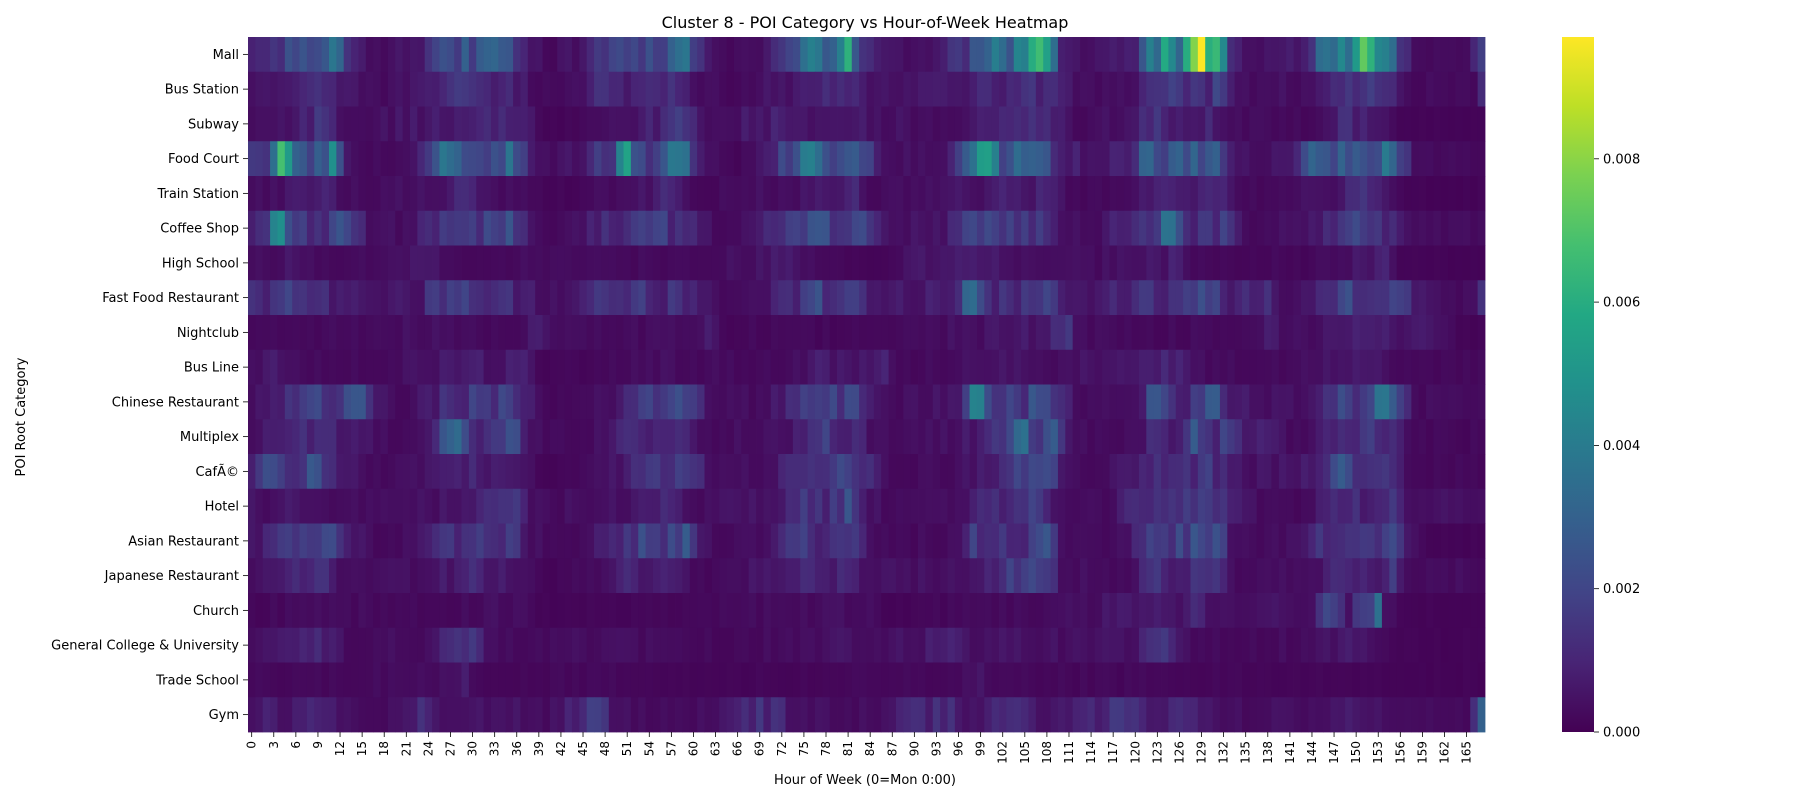 The height and width of the screenshot is (800, 1800). What do you see at coordinates (1334, 752) in the screenshot?
I see `x-tick-label: 147` at bounding box center [1334, 752].